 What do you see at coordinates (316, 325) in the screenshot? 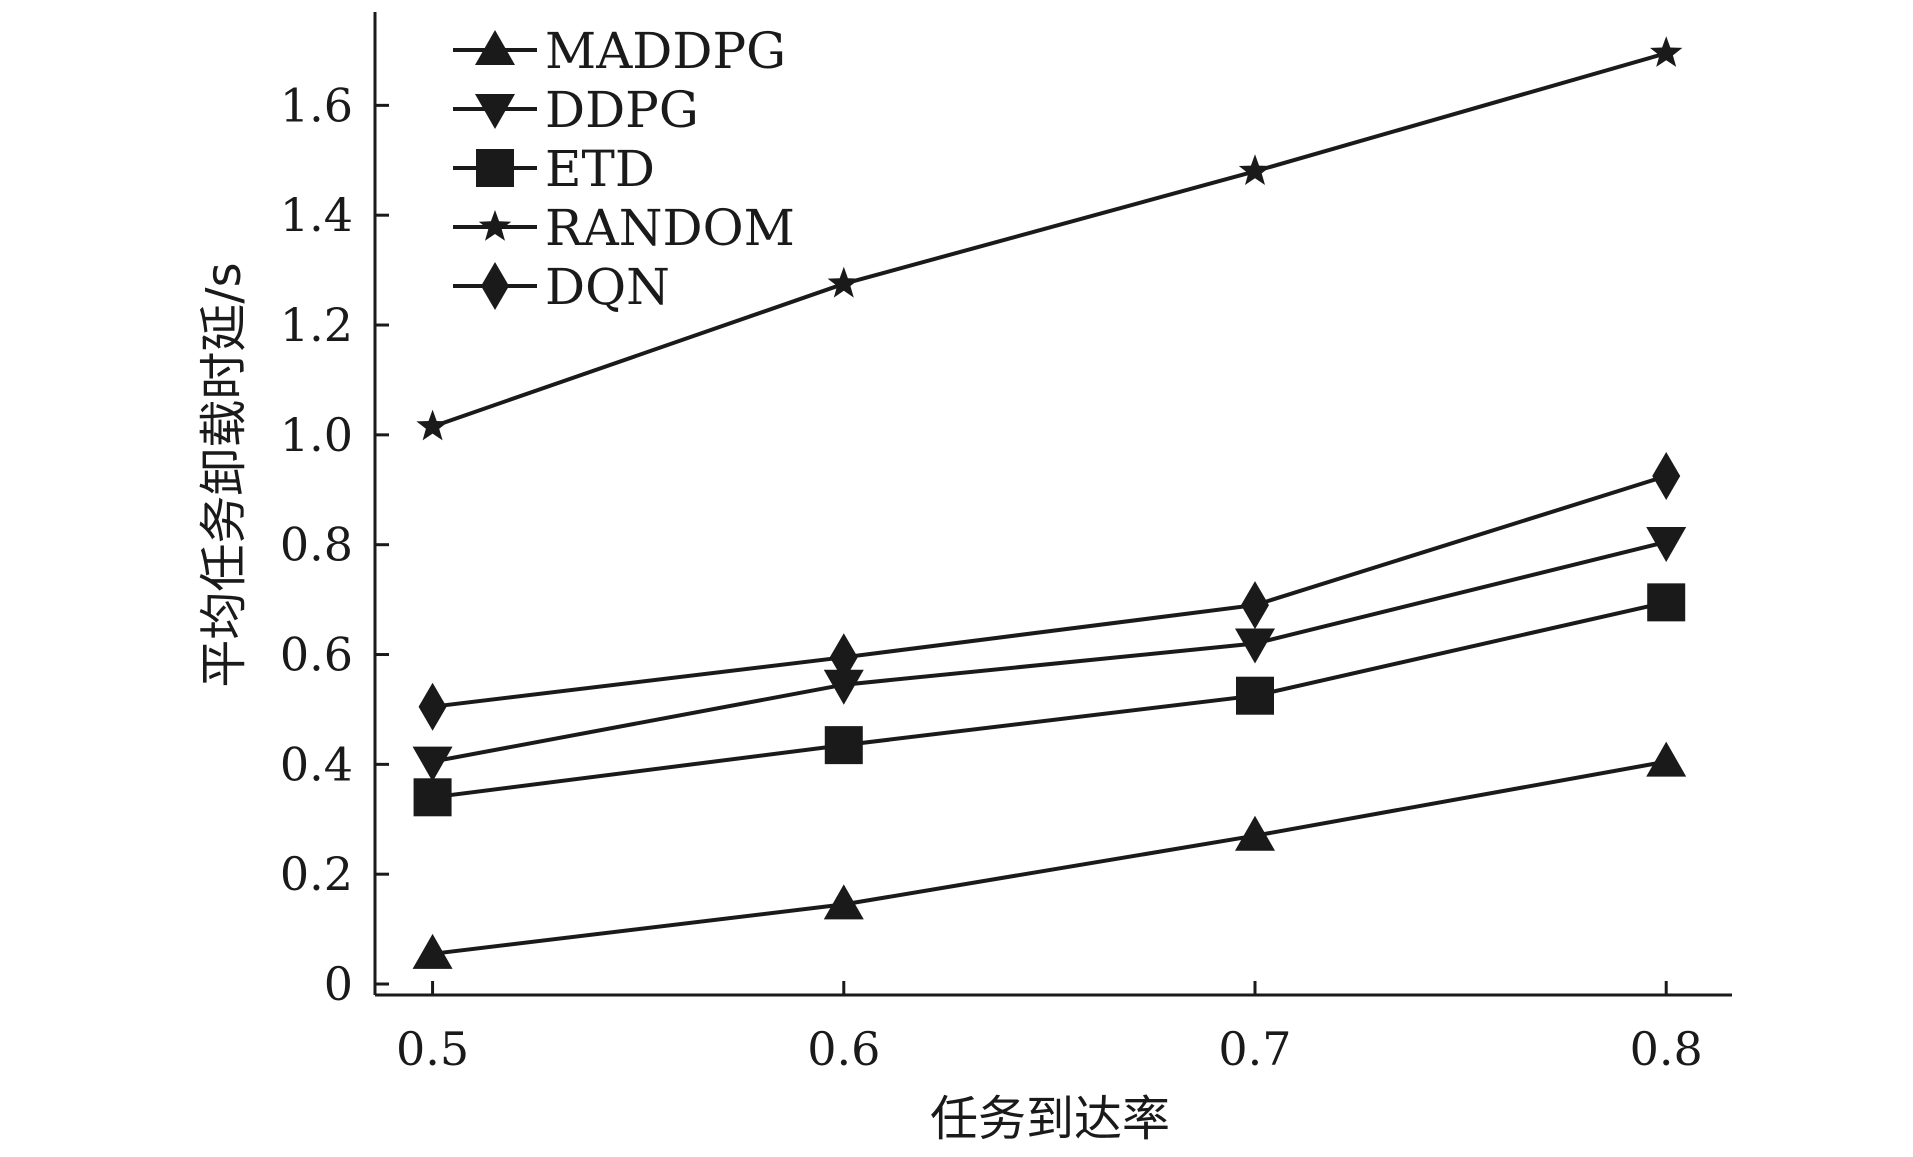
I see `y-tick-label: 1.2` at bounding box center [316, 325].